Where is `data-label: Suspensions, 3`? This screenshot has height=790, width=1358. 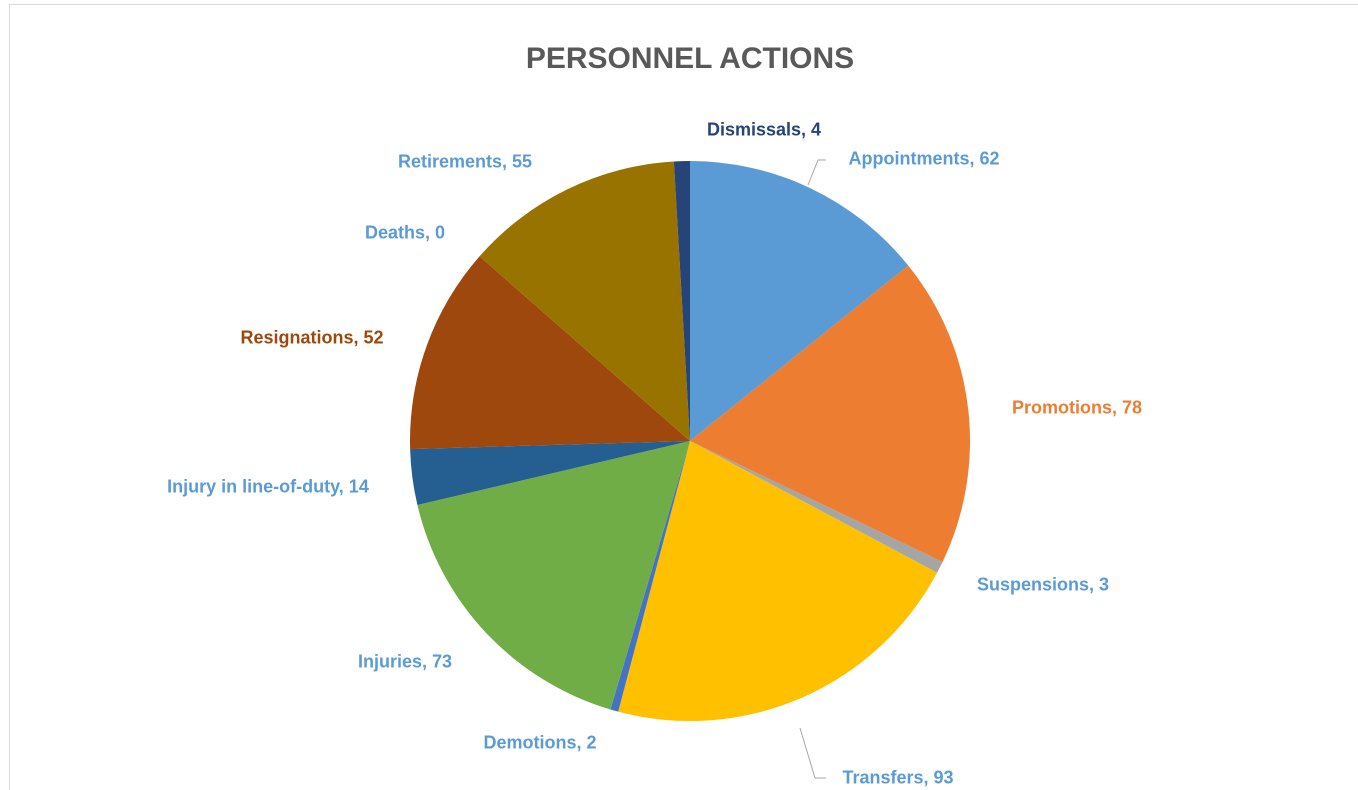
data-label: Suspensions, 3 is located at coordinates (1043, 584).